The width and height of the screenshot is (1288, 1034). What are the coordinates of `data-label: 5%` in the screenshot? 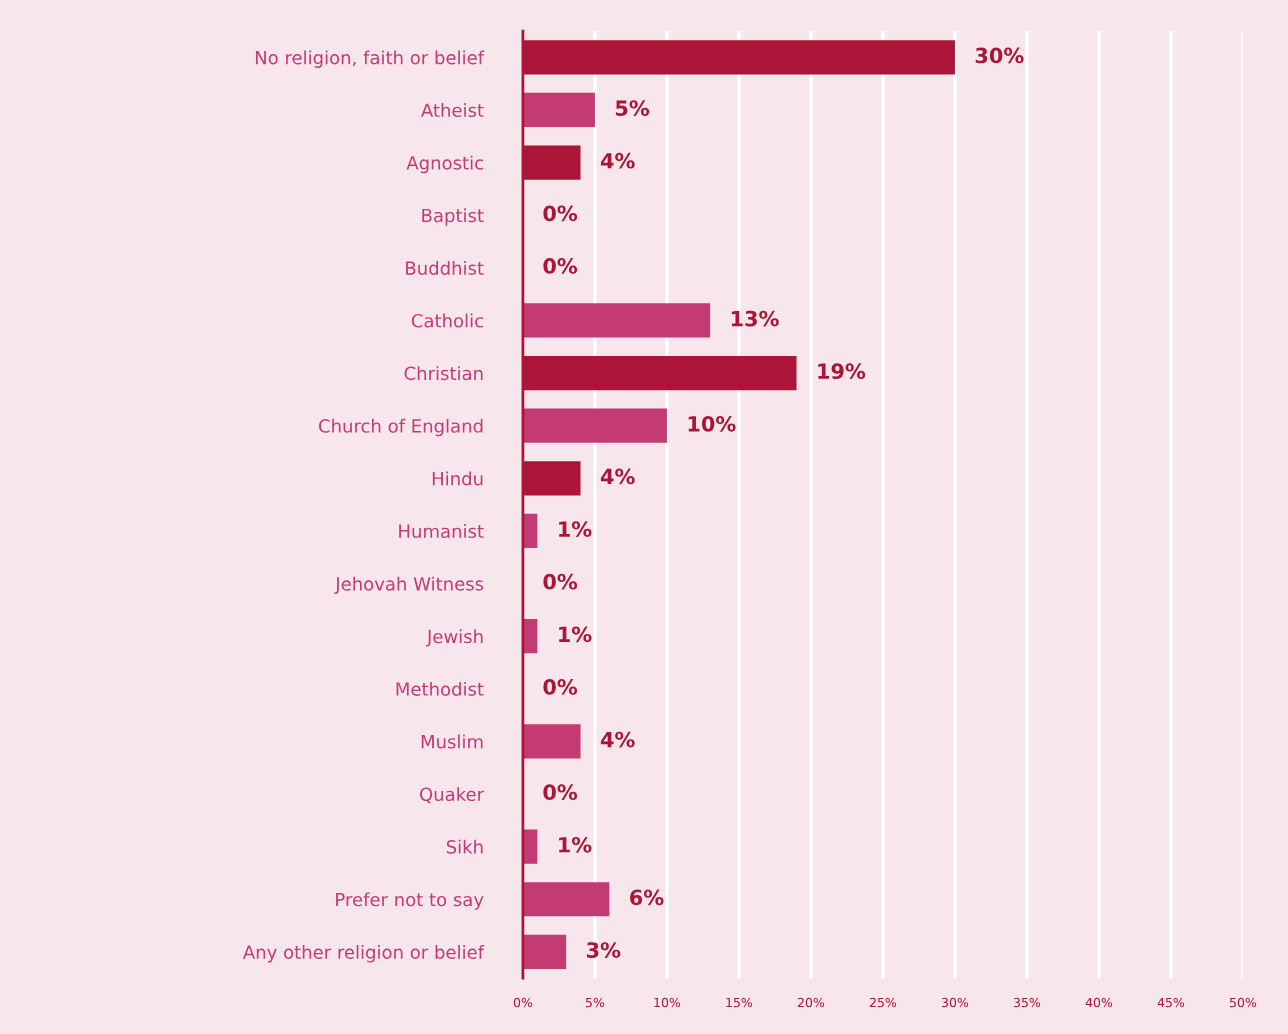 It's located at (632, 108).